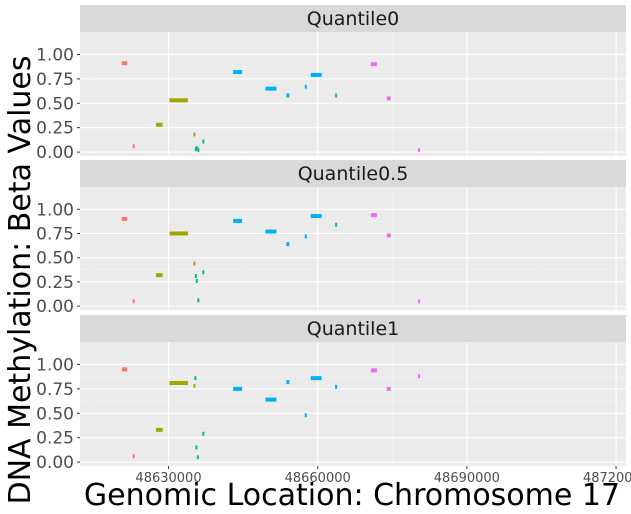 The image size is (631, 514). I want to click on facet-strip-label: Quantile1, so click(353, 329).